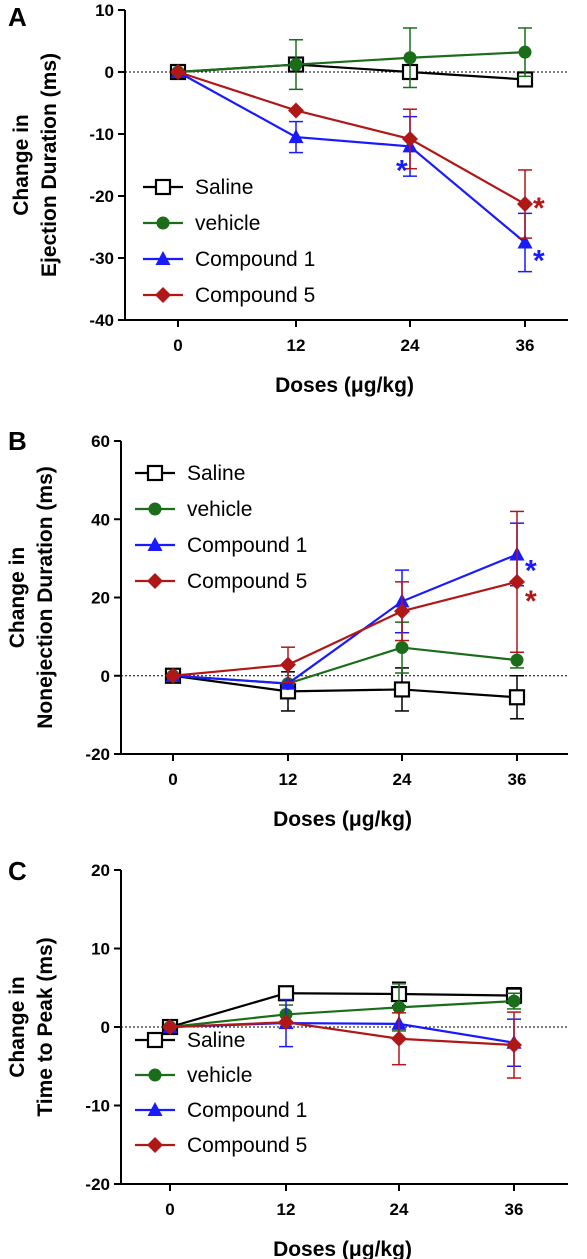  Describe the element at coordinates (101, 258) in the screenshot. I see `y-tick-label: -30` at that location.